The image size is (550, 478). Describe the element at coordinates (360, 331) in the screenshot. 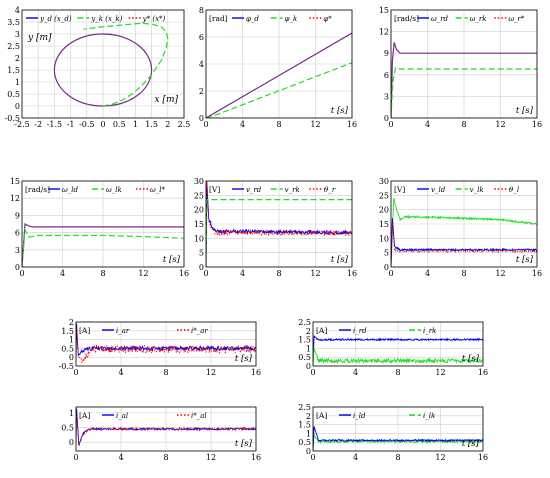

I see `legend-label: i_rd` at that location.